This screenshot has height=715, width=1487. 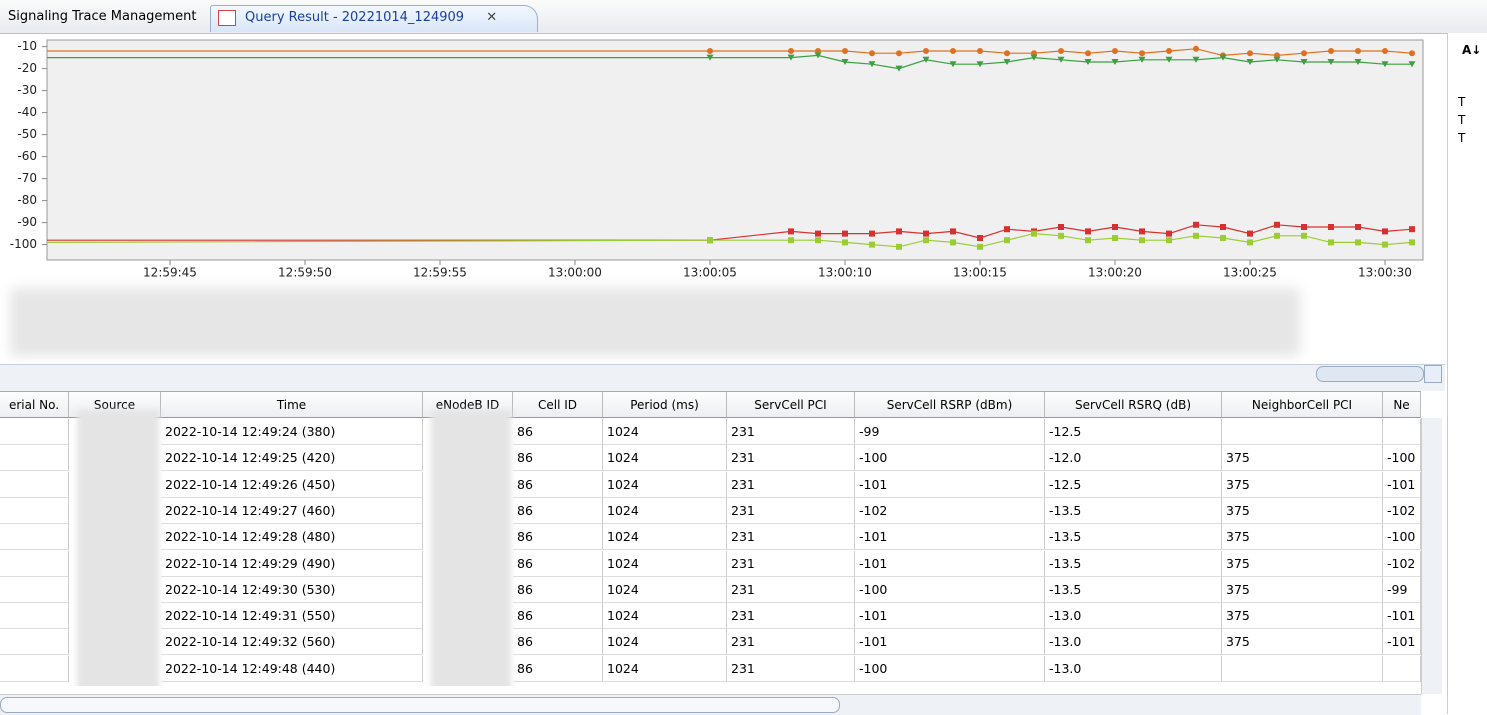 I want to click on x-tick-label: 13:00:05, so click(x=710, y=273).